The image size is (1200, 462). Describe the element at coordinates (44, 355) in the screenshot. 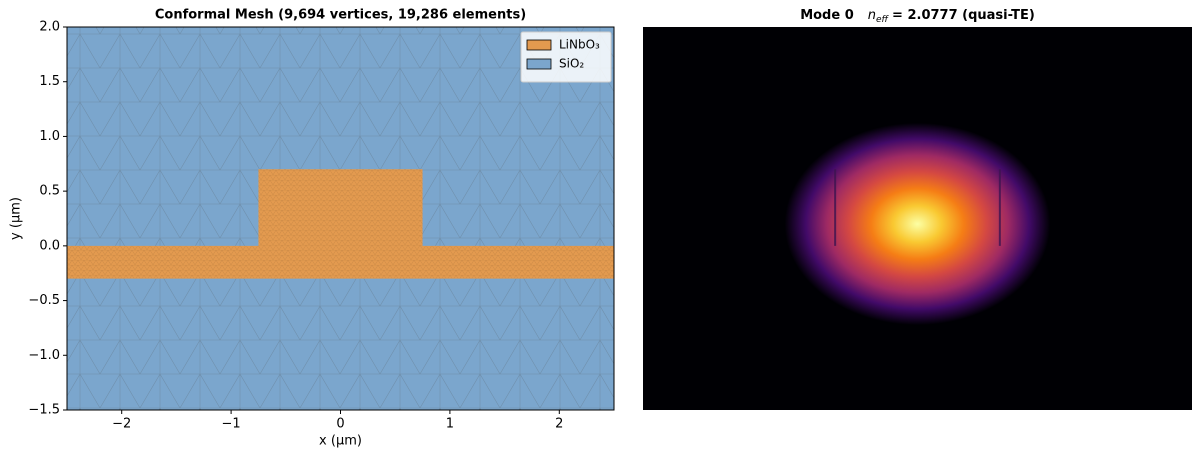

I see `y-tick-label: −1.0` at that location.